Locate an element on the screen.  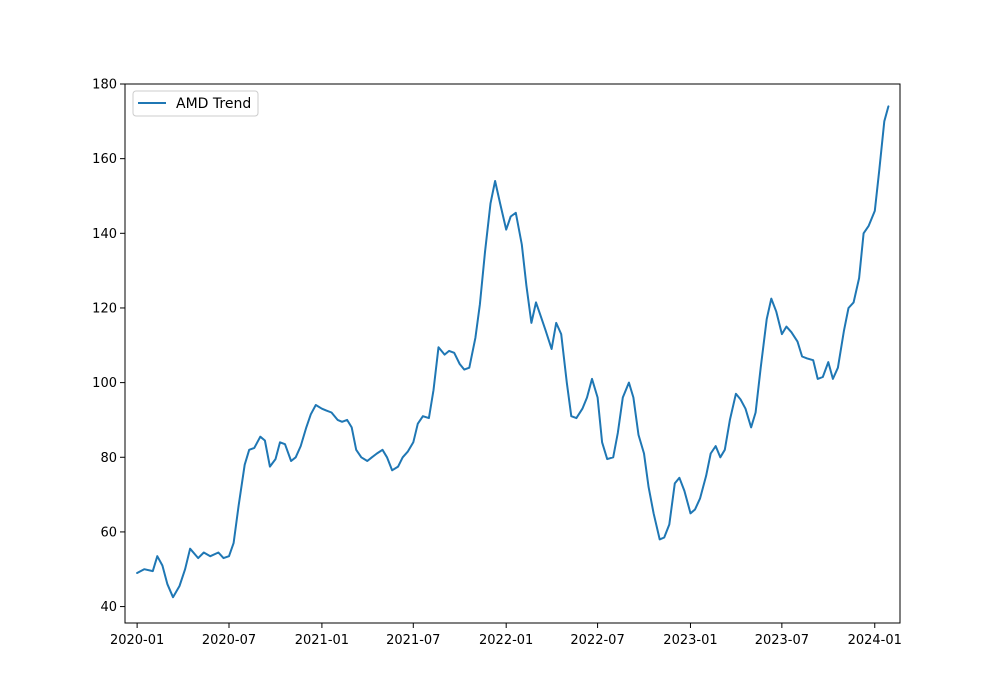
x-tick-label: 2023-01 is located at coordinates (690, 640).